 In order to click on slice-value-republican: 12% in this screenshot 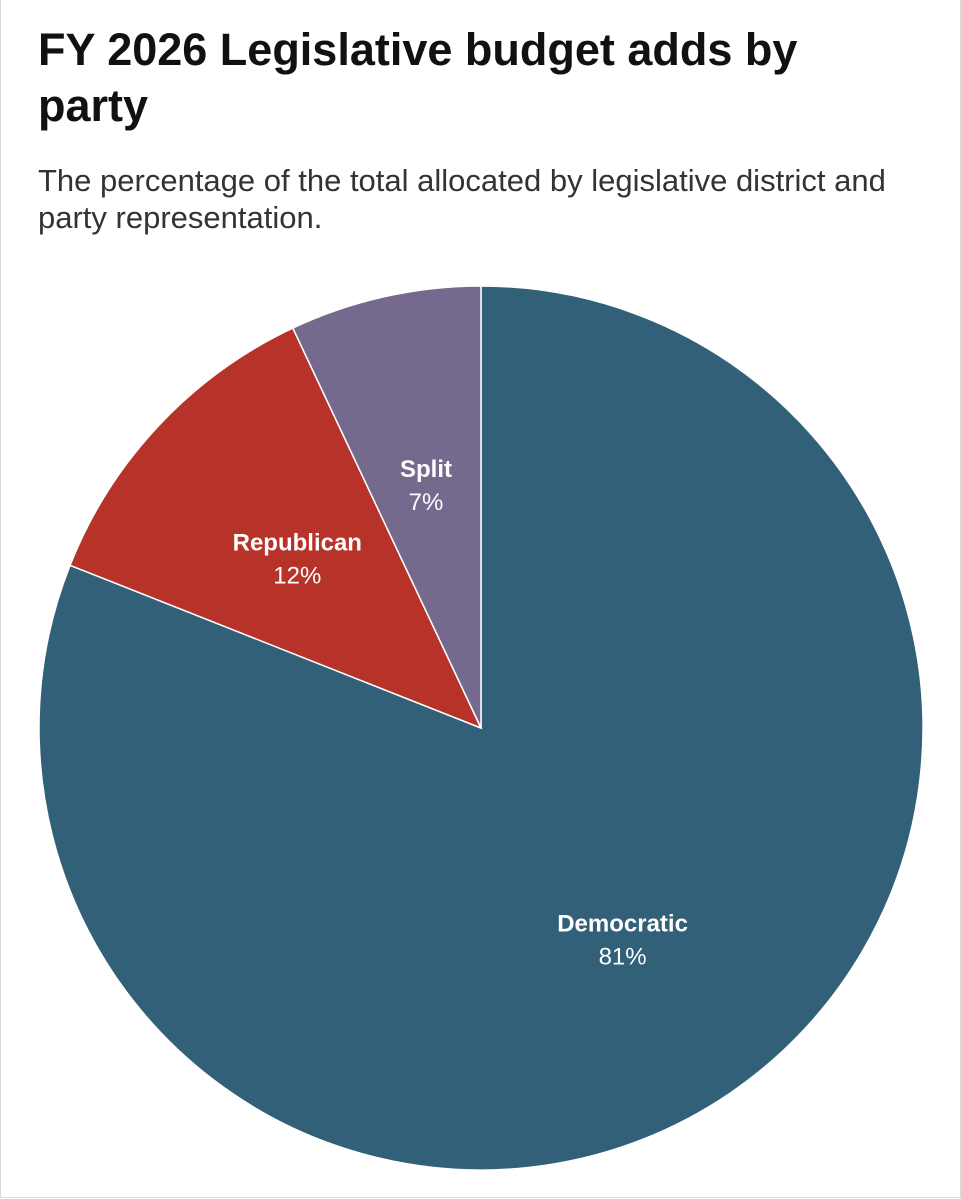, I will do `click(297, 576)`.